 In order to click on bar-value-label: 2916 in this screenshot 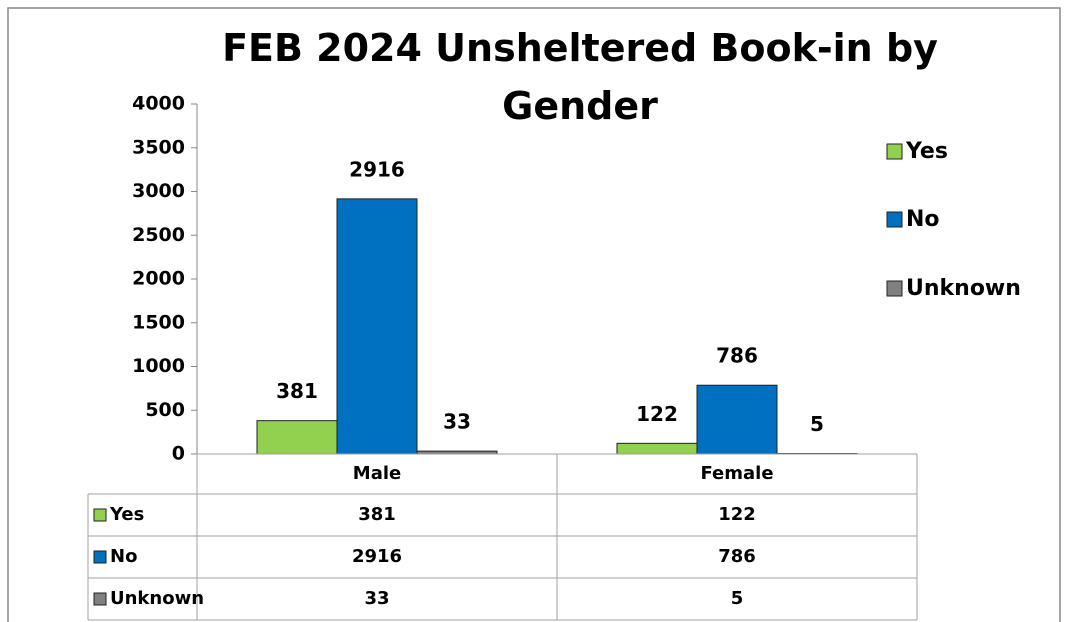, I will do `click(377, 169)`.